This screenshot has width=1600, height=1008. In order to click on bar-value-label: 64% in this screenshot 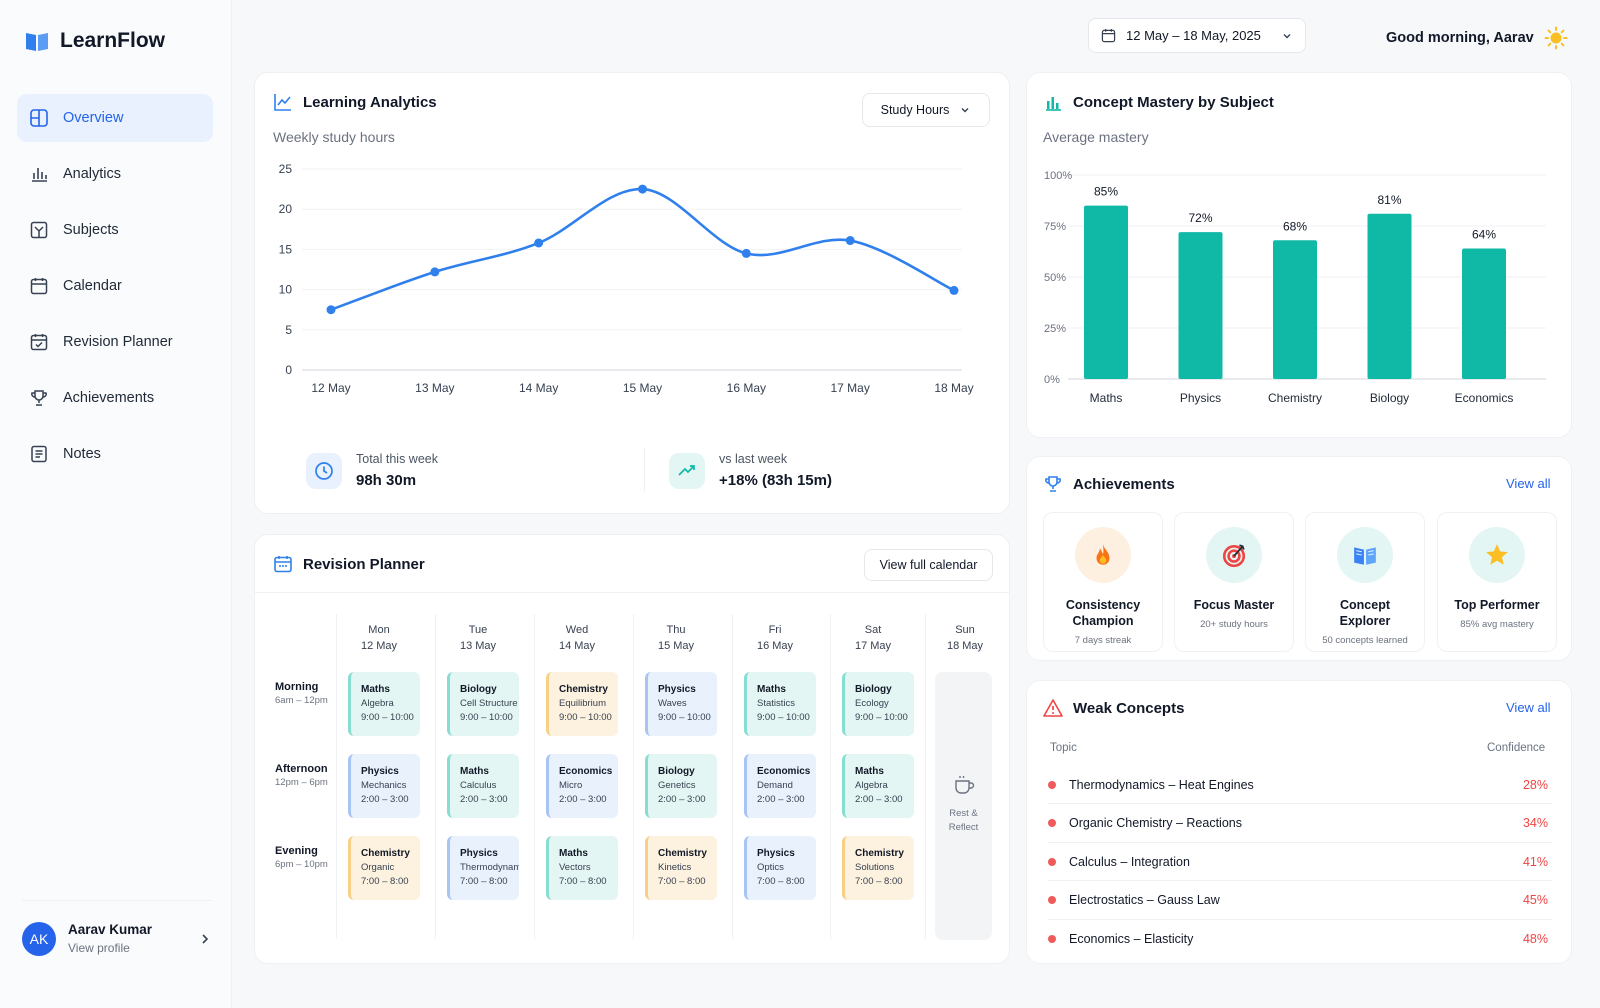, I will do `click(1484, 234)`.